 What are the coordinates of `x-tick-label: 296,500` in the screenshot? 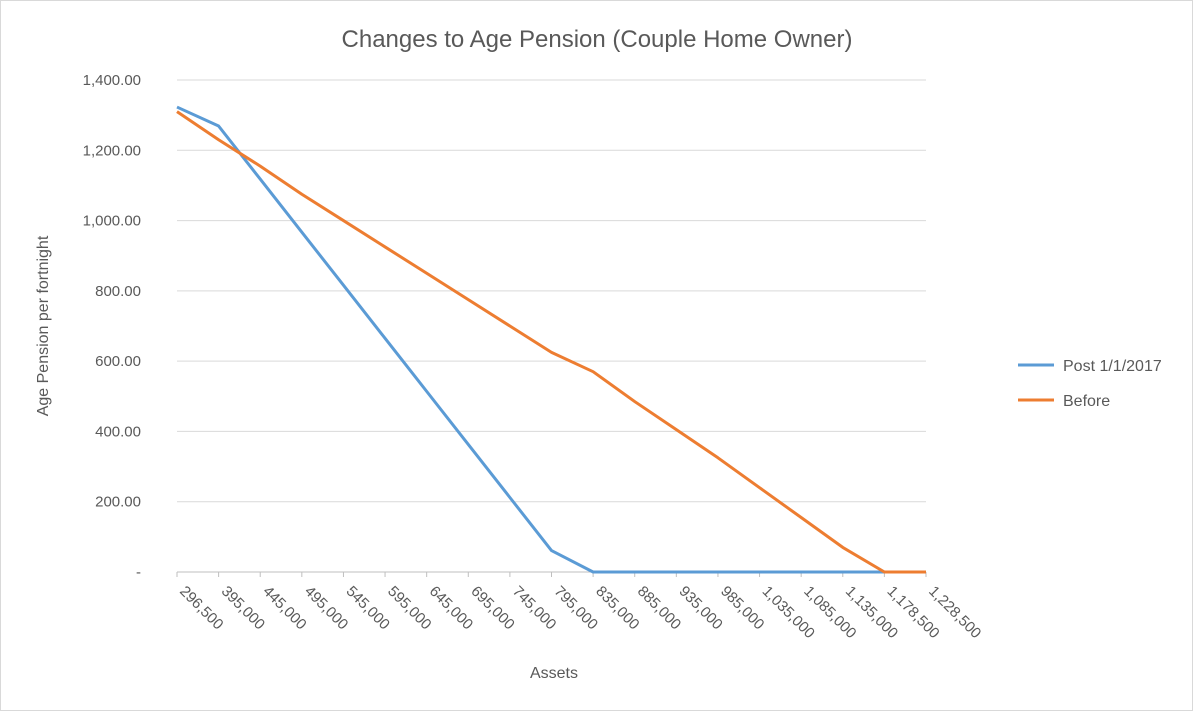 It's located at (201, 608).